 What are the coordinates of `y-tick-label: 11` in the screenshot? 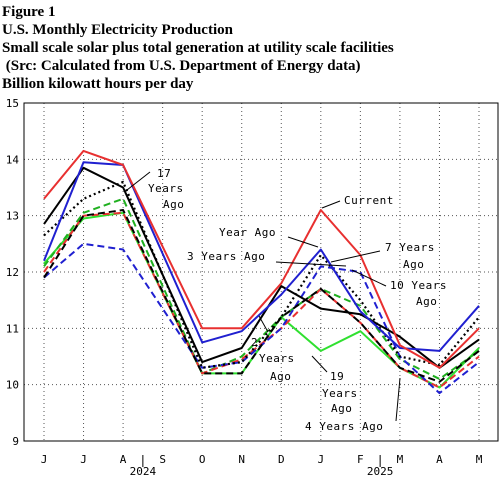 It's located at (12, 328).